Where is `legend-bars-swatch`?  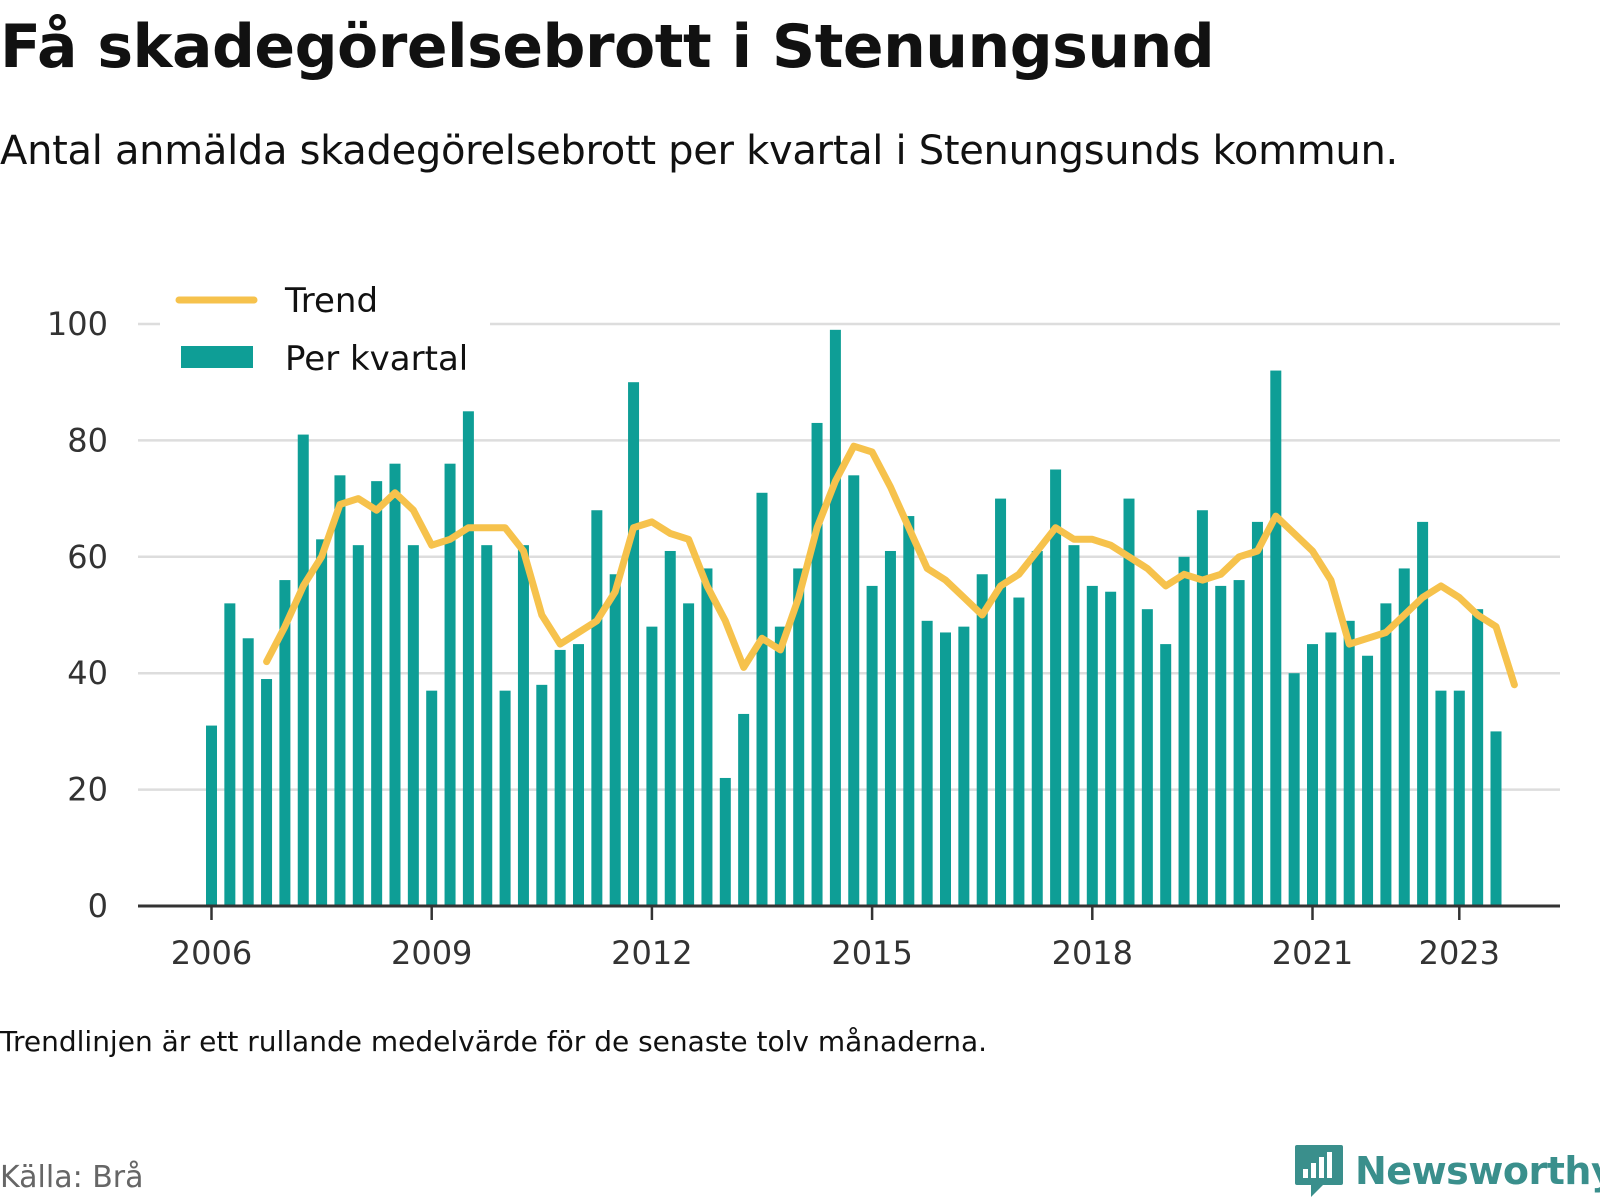
legend-bars-swatch is located at coordinates (217, 357).